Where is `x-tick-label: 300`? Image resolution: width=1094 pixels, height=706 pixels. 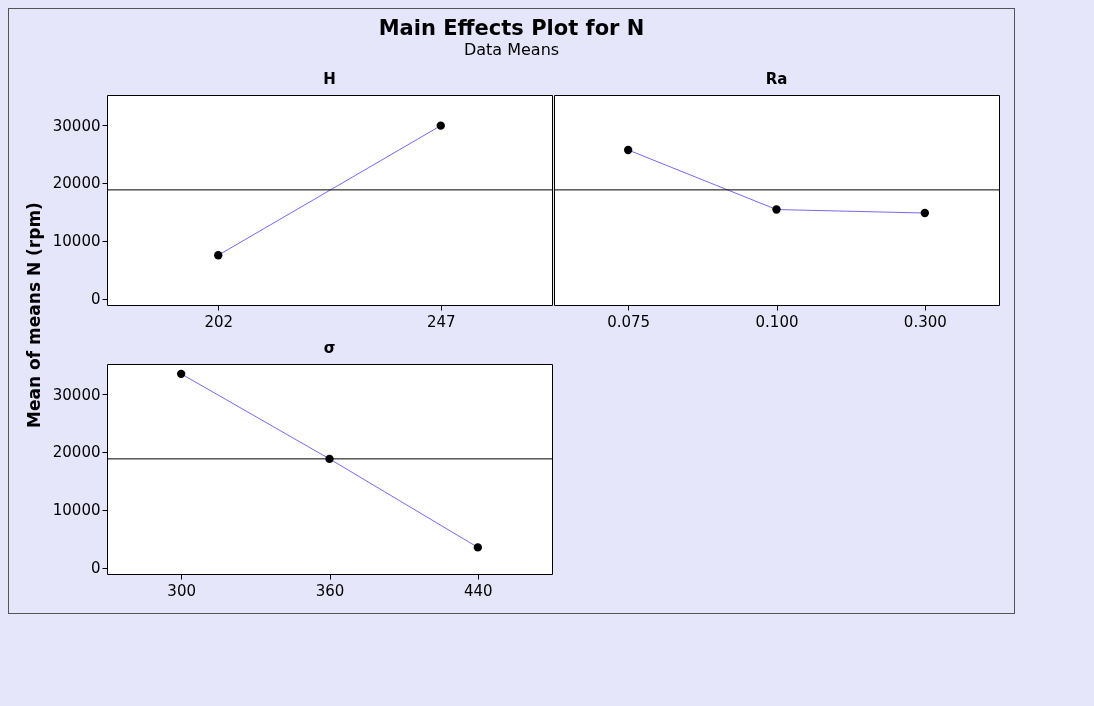
x-tick-label: 300 is located at coordinates (181, 590).